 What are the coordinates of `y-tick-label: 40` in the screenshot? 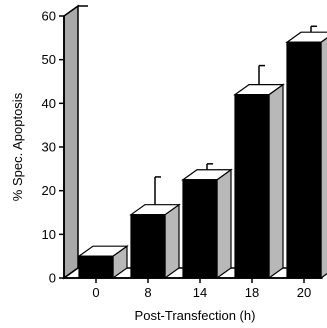 It's located at (49, 103).